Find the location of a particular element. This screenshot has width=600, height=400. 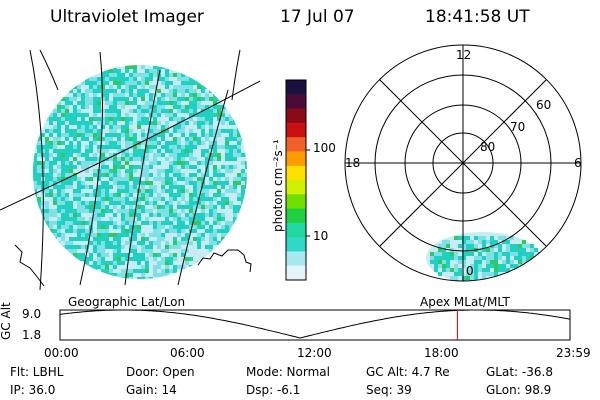

timeline-ytick-top: 9.0 is located at coordinates (32, 314).